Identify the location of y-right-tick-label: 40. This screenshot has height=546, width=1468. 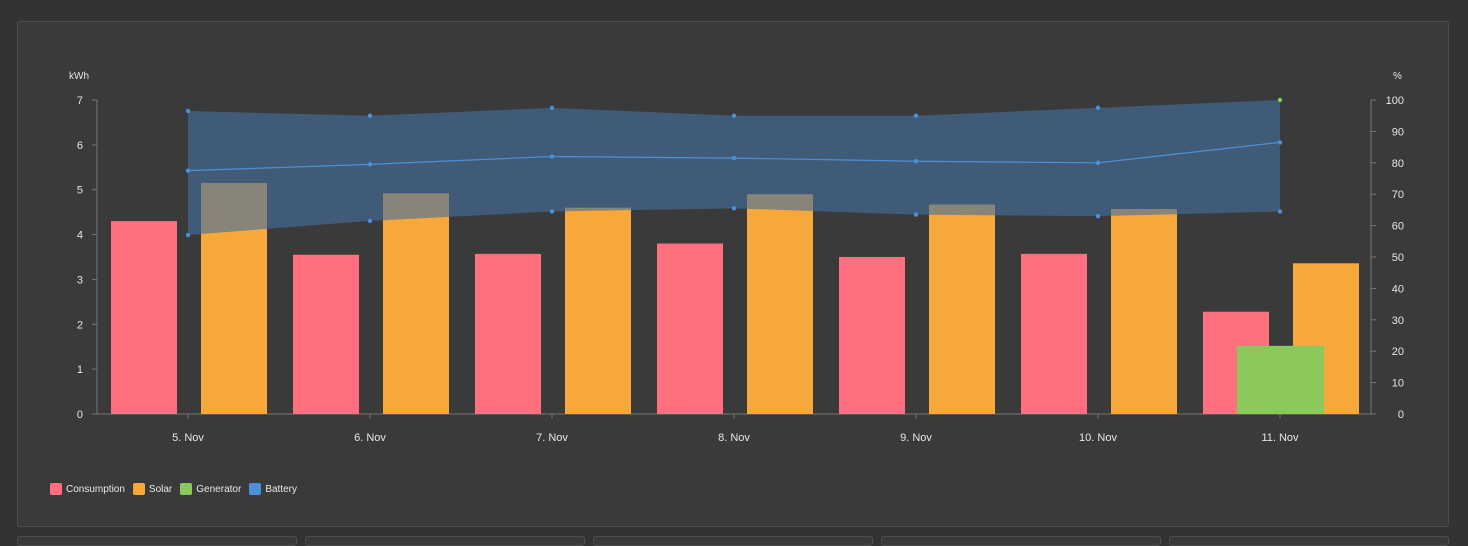
(1398, 289).